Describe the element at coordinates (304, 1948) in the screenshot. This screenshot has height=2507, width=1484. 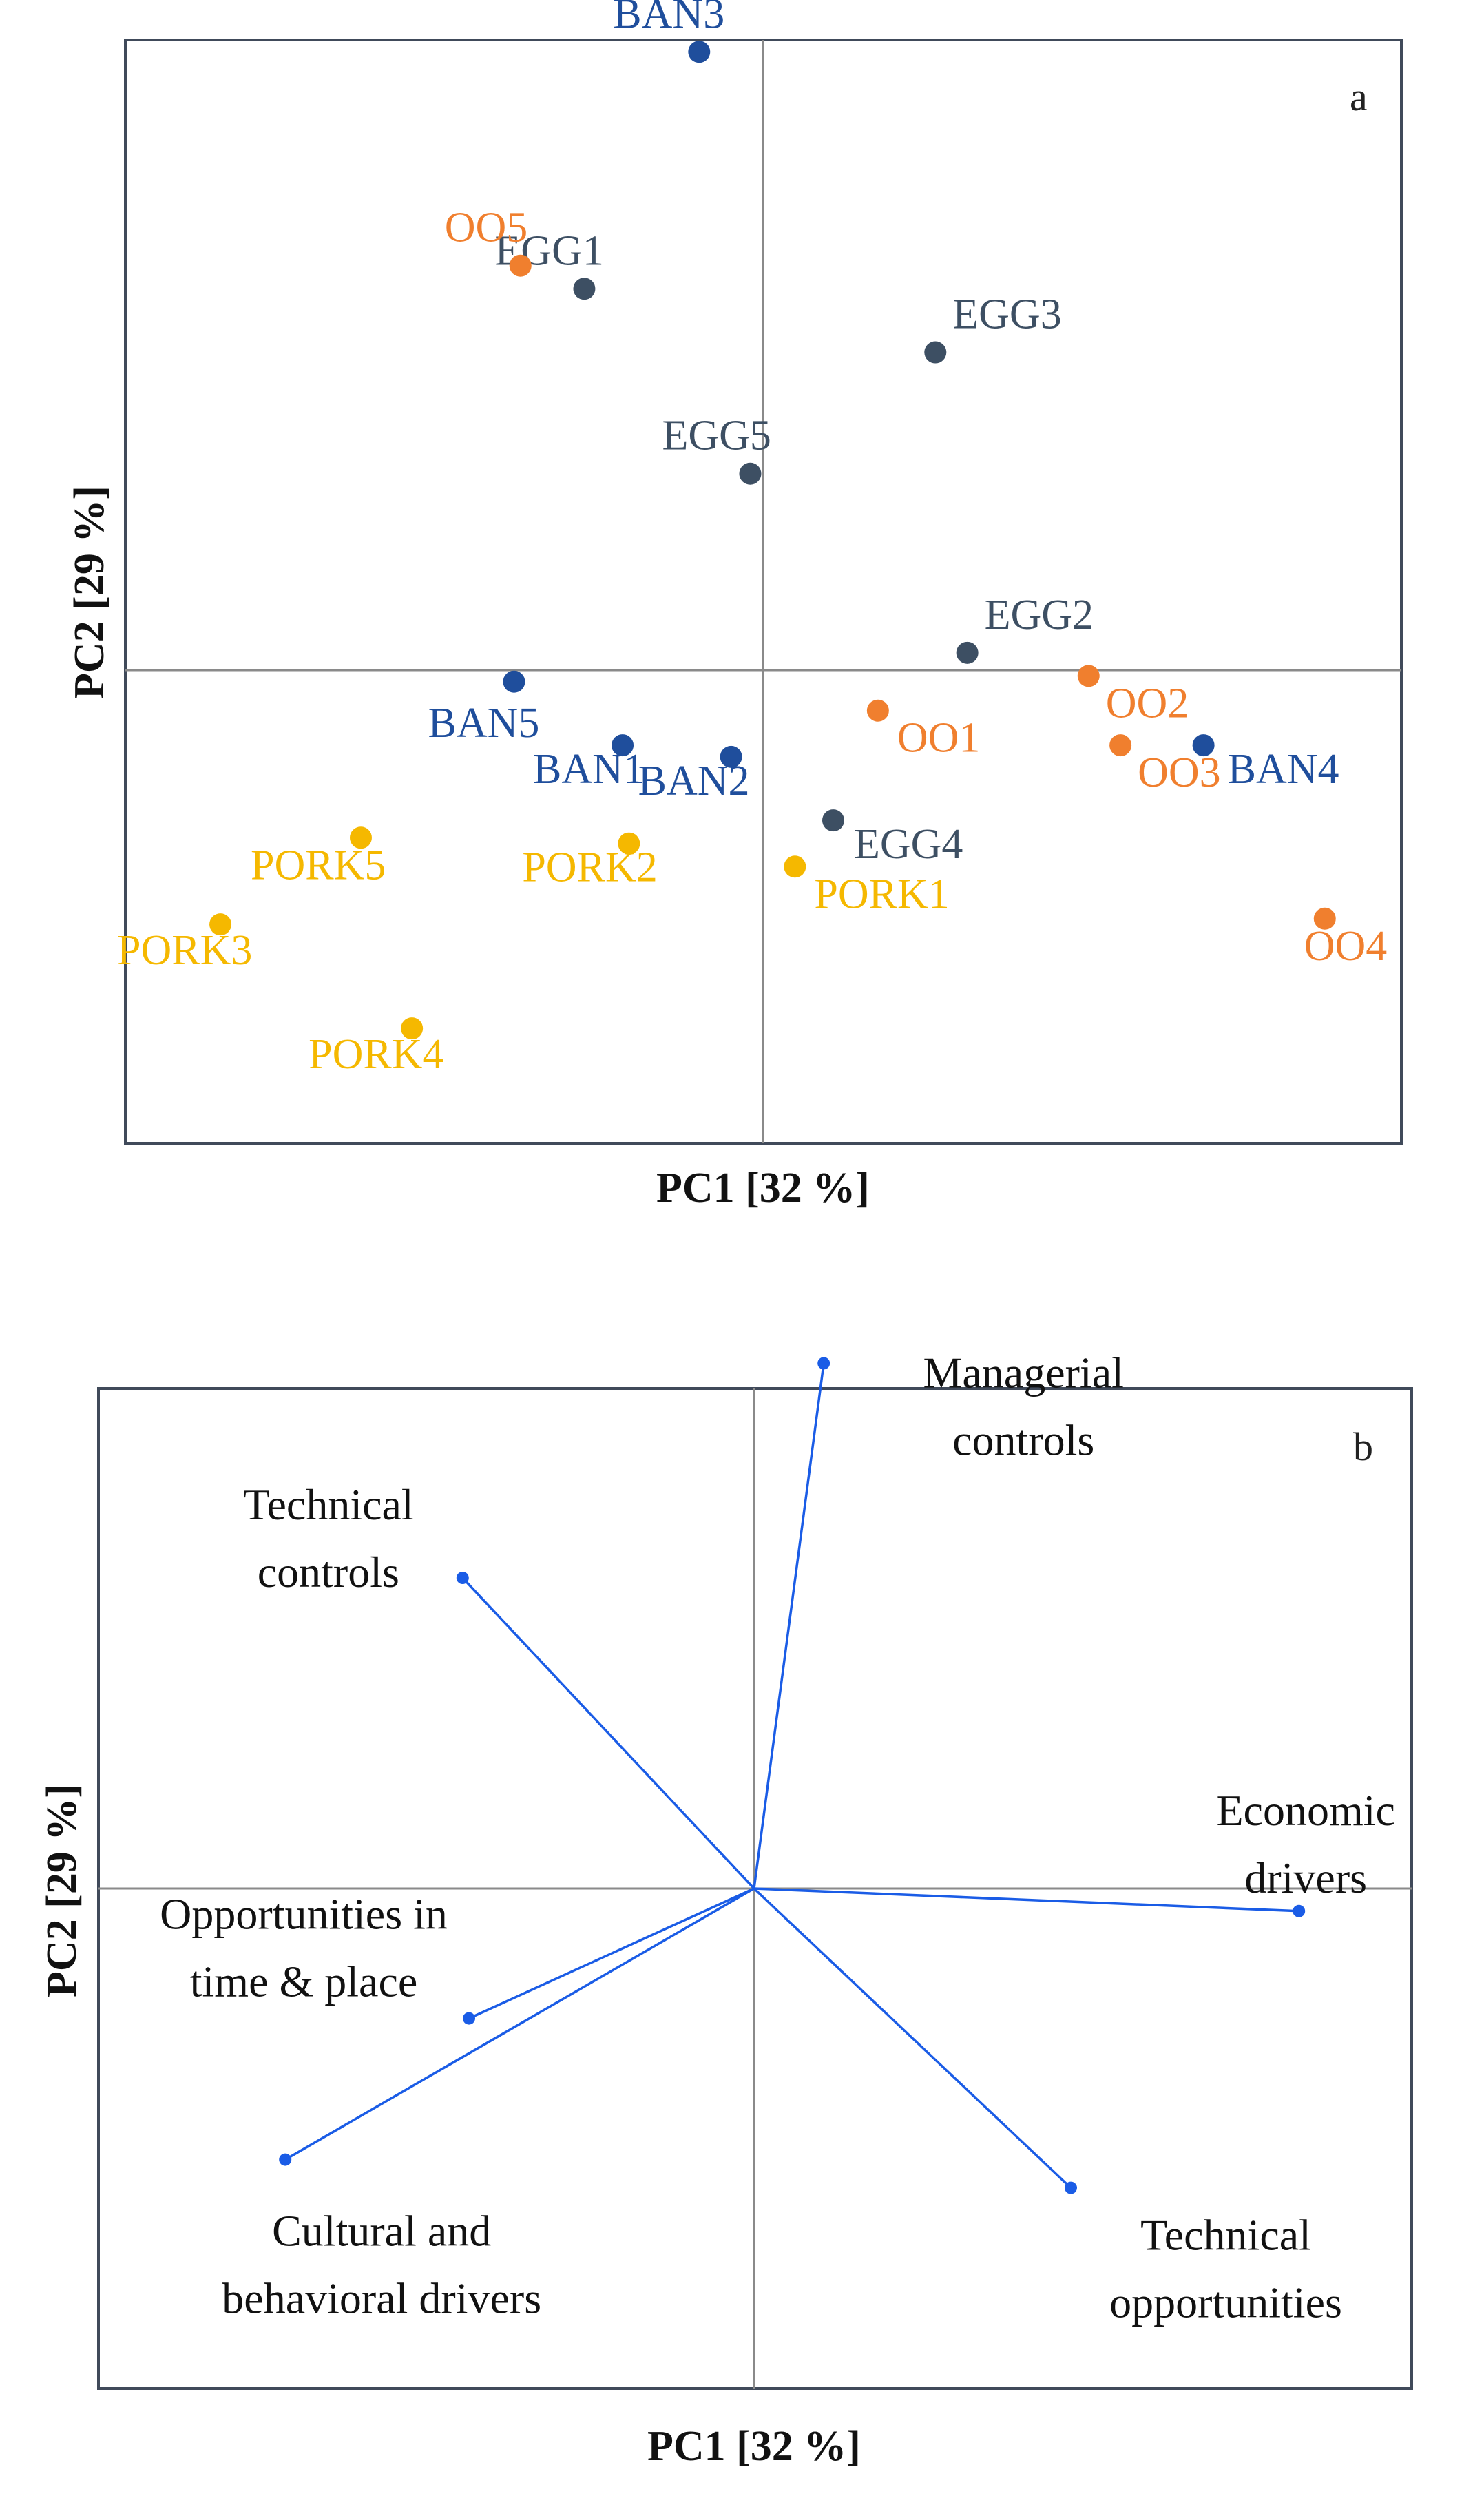
I see `loading-label-opportunities-in-time-place: Opportunities in time & place` at that location.